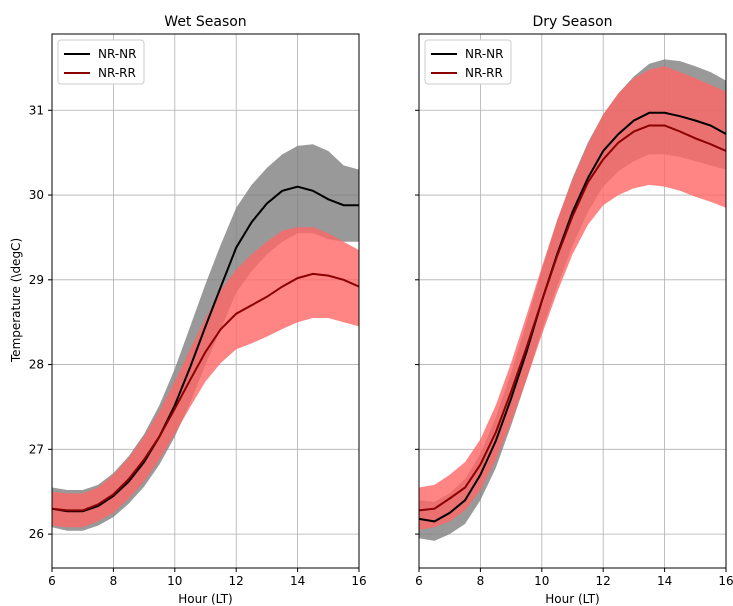 This screenshot has height=606, width=733. I want to click on y-axis-label: Temperature (\degC), so click(16, 300).